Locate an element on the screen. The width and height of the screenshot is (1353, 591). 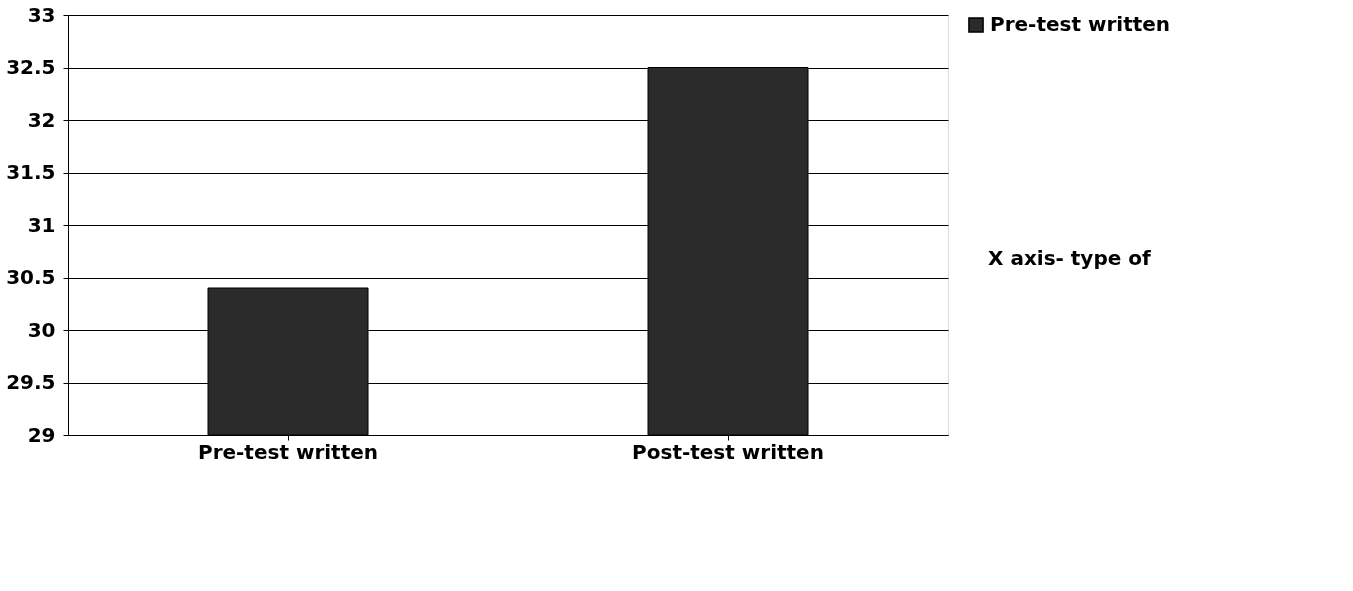
y-tick-label: 30 is located at coordinates (41, 329).